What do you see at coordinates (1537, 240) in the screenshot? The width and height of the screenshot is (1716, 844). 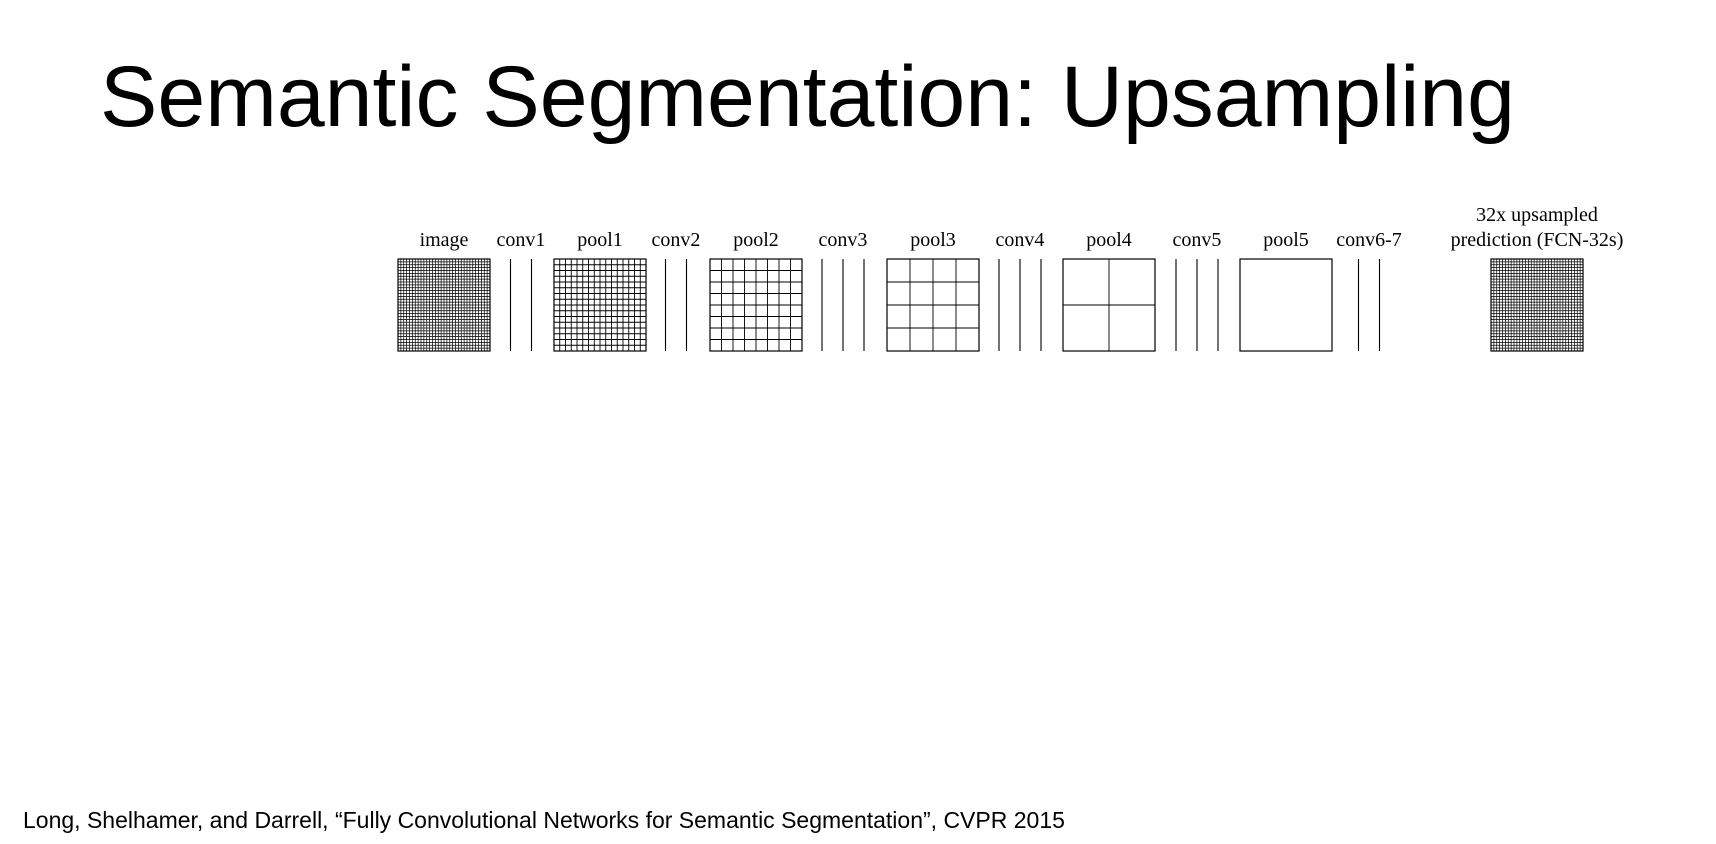 I see `stage-label-prediction: prediction (FCN-32s)` at bounding box center [1537, 240].